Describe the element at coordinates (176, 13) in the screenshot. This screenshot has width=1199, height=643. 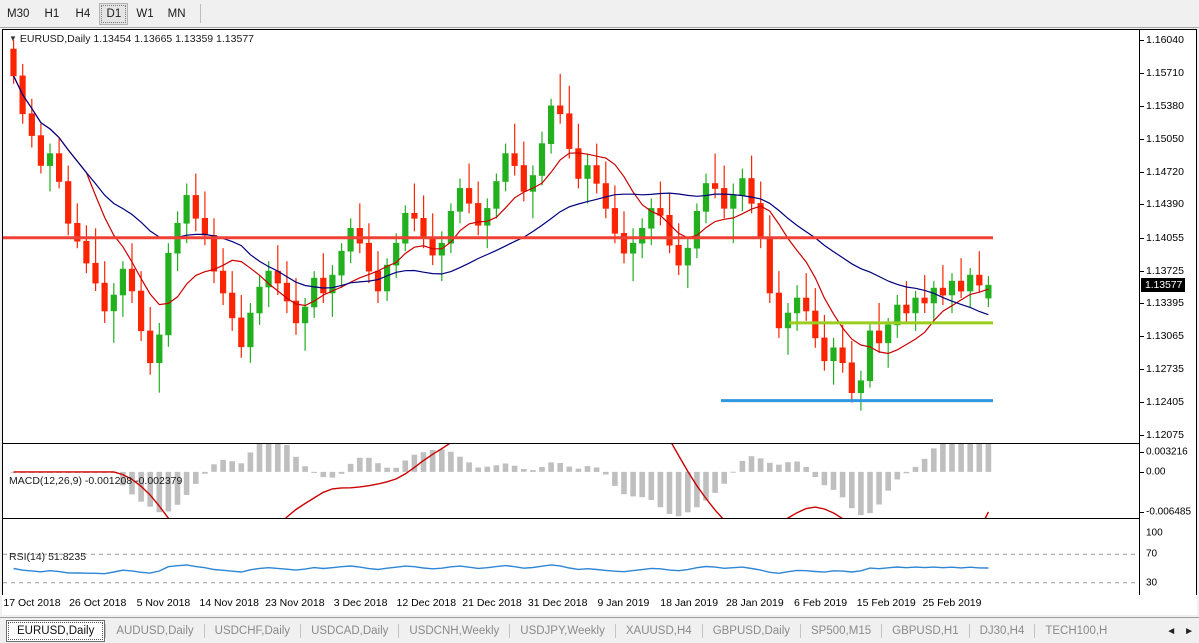
I see `timeframe-button-mn: MN` at that location.